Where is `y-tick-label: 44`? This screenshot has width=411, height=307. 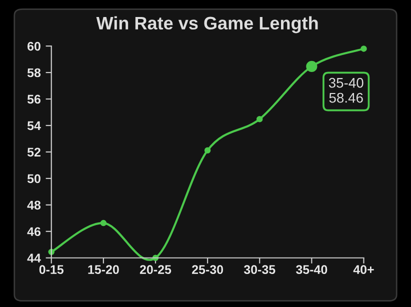 y-tick-label: 44 is located at coordinates (34, 258).